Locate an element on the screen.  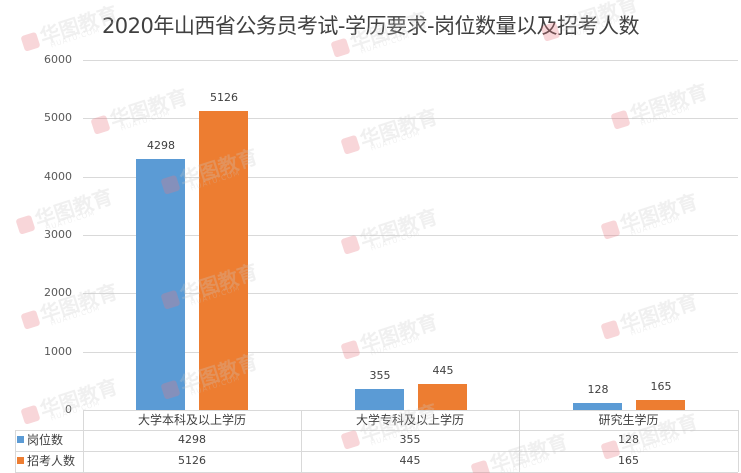
table-cell: 165 is located at coordinates (628, 460).